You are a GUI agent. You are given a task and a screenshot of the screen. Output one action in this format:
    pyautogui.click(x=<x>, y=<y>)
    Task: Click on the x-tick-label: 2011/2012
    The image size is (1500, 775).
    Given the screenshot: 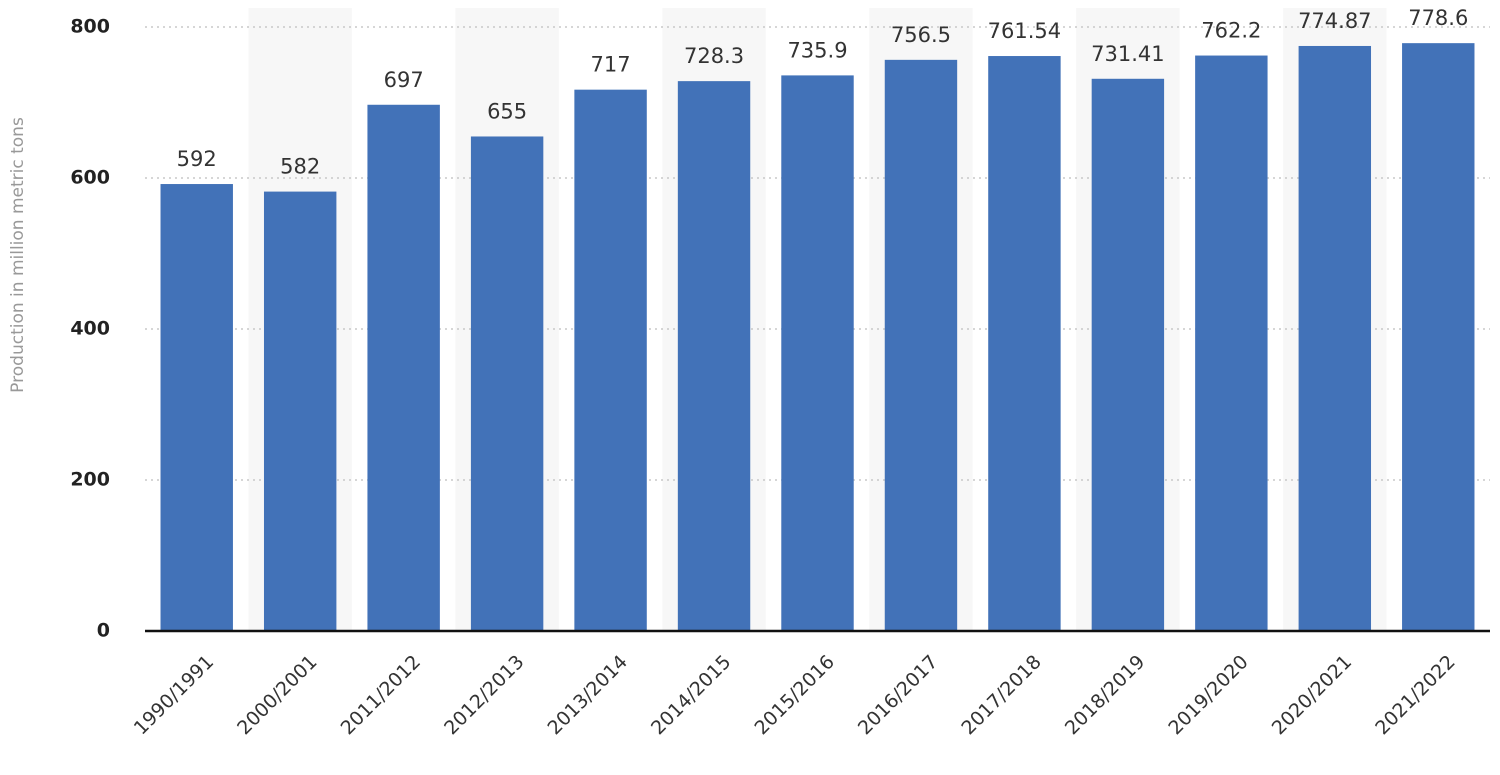 What is the action you would take?
    pyautogui.click(x=381, y=695)
    